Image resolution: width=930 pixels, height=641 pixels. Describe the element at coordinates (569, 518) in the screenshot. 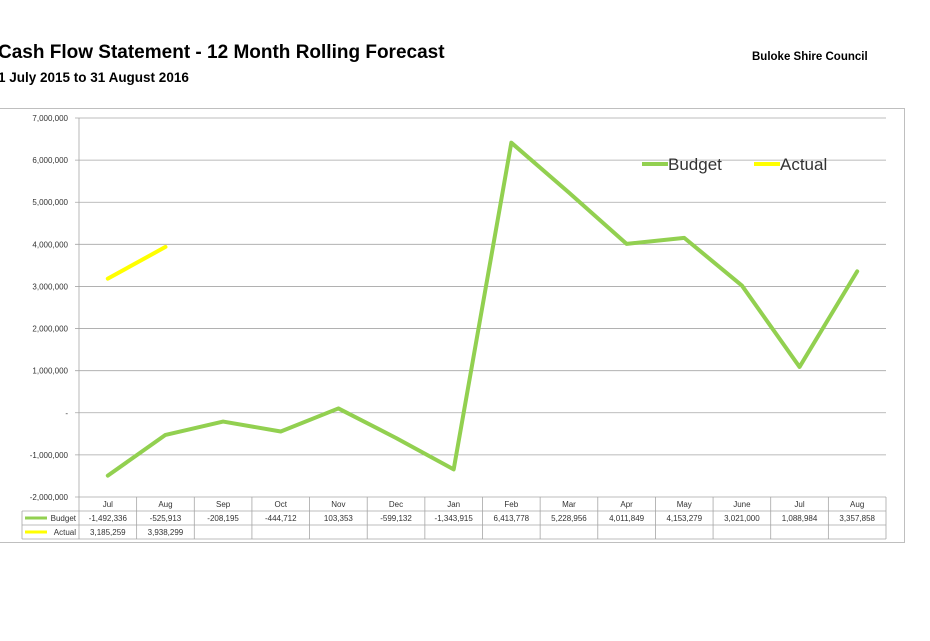

I see `data-label: 5,228,956` at that location.